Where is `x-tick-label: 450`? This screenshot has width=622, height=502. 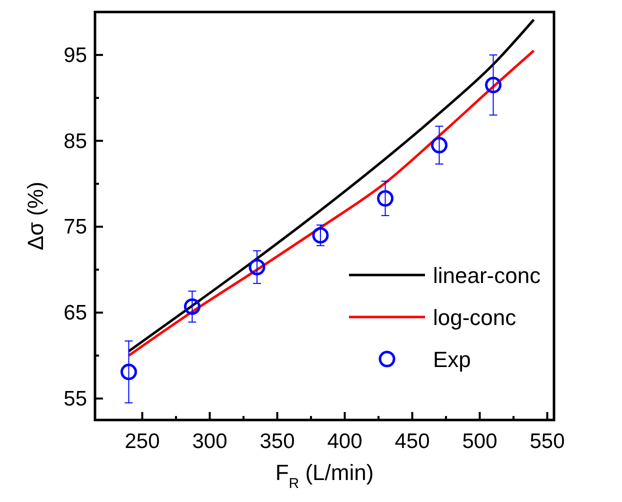 x-tick-label: 450 is located at coordinates (412, 441).